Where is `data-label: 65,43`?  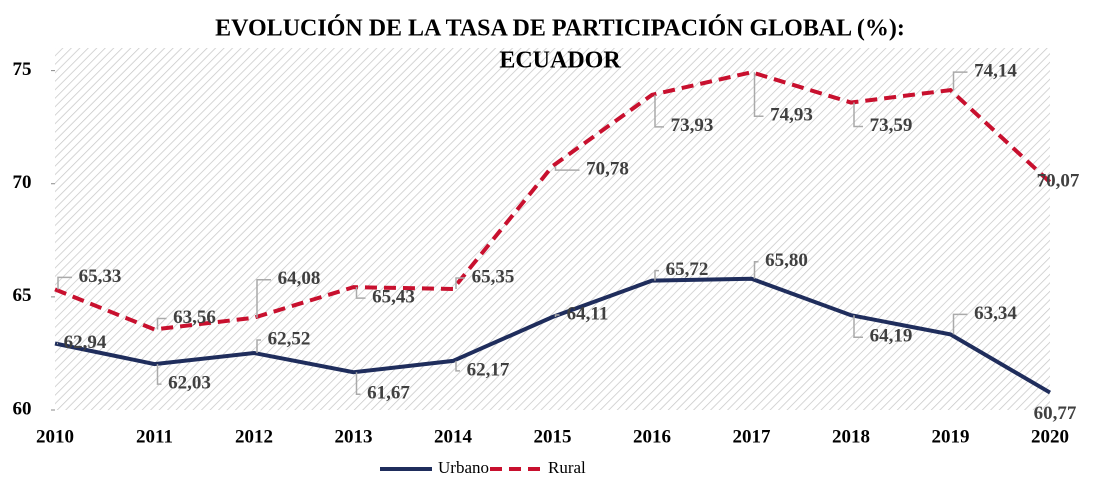 data-label: 65,43 is located at coordinates (393, 297).